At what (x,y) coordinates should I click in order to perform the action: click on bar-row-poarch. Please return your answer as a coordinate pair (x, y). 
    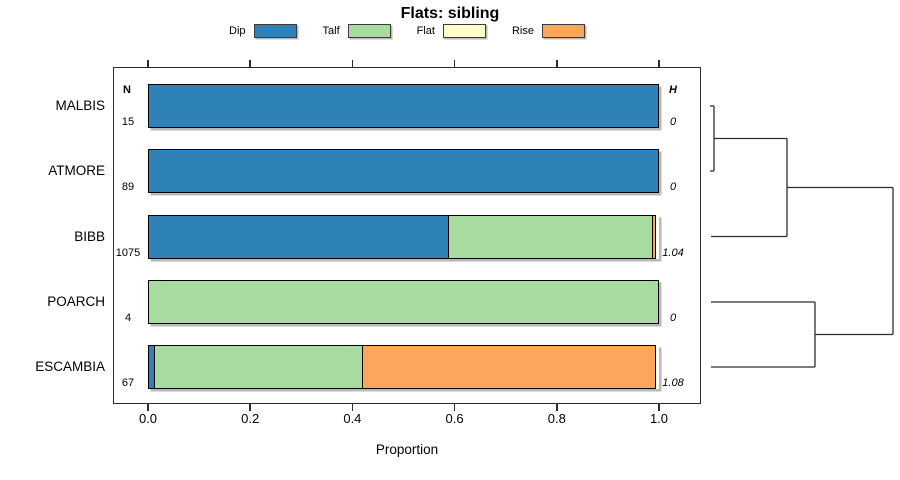
    Looking at the image, I should click on (403, 302).